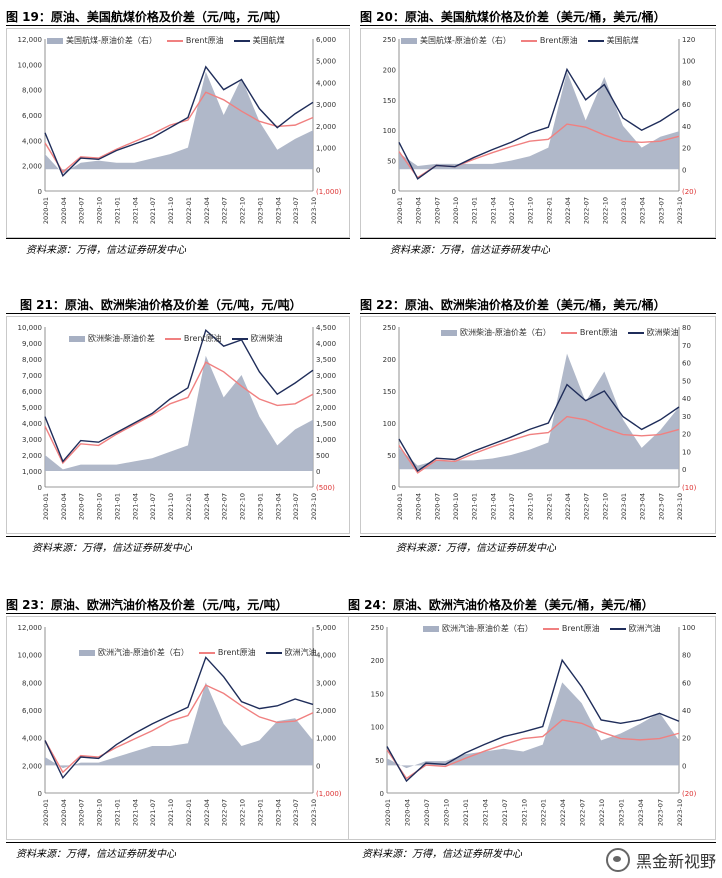  I want to click on legend-label: 美国航煤, so click(268, 40).